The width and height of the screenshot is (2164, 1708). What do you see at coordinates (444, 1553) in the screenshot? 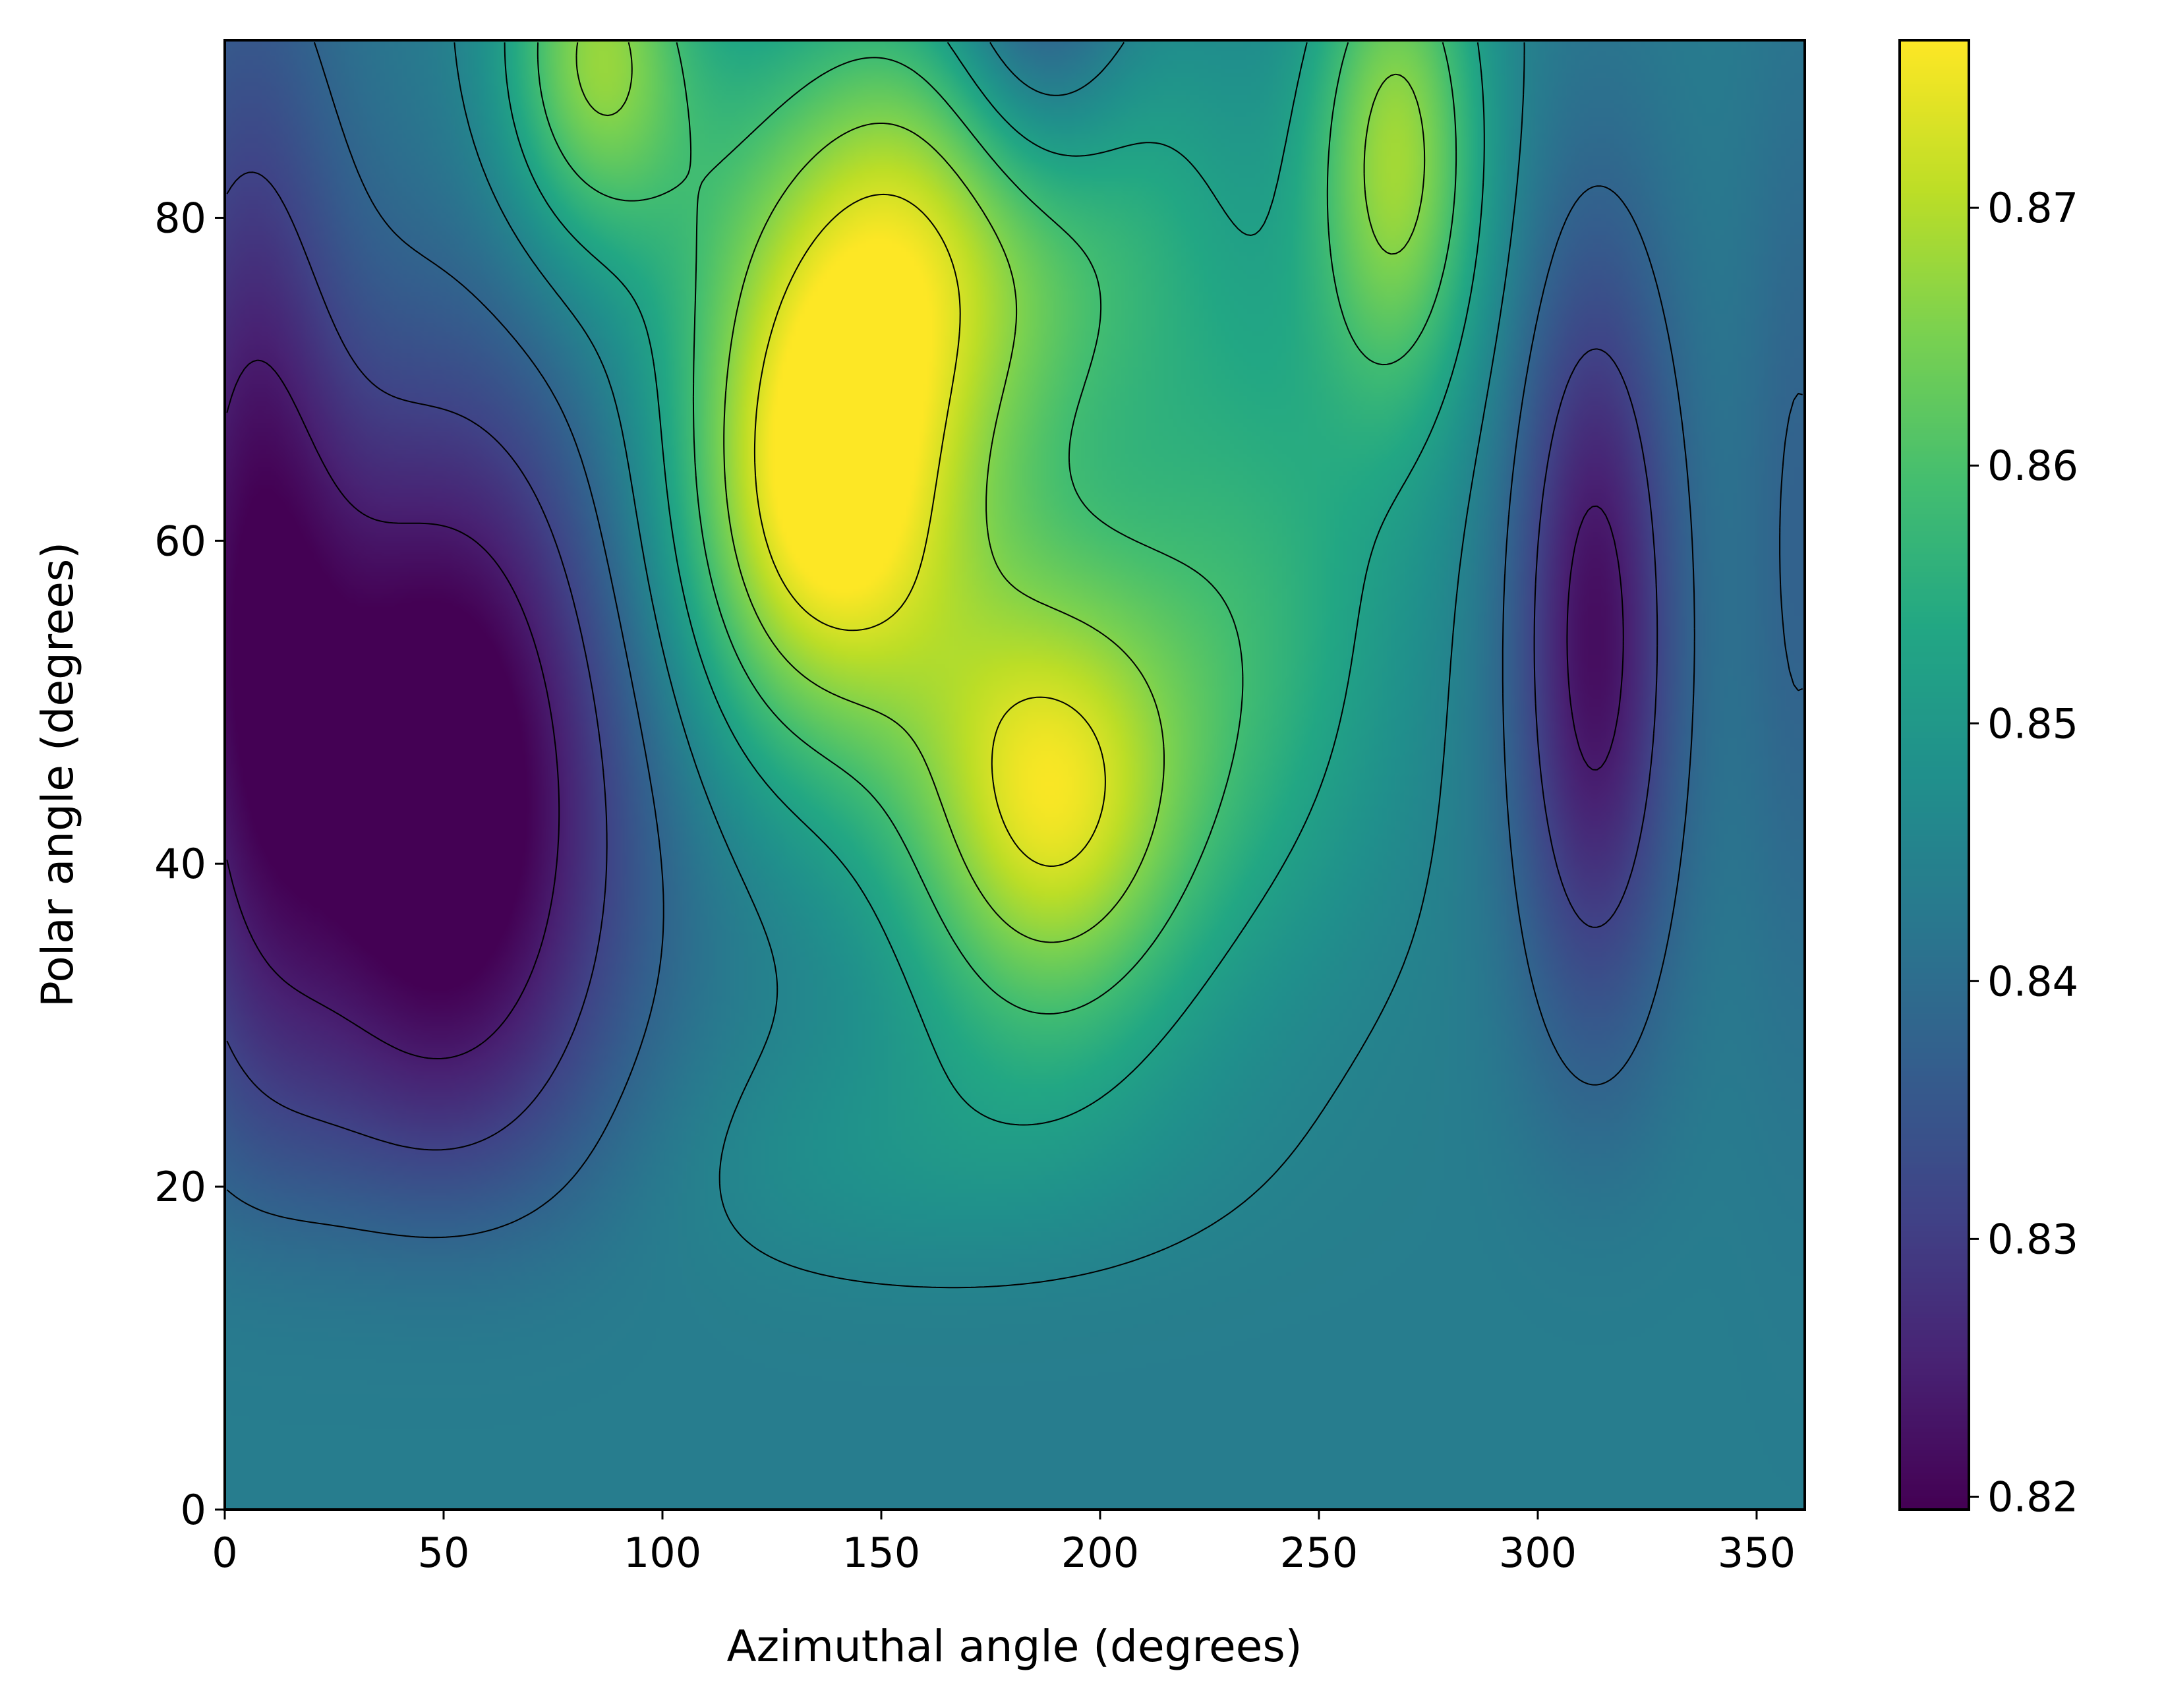
I see `x-tick-label: 50` at bounding box center [444, 1553].